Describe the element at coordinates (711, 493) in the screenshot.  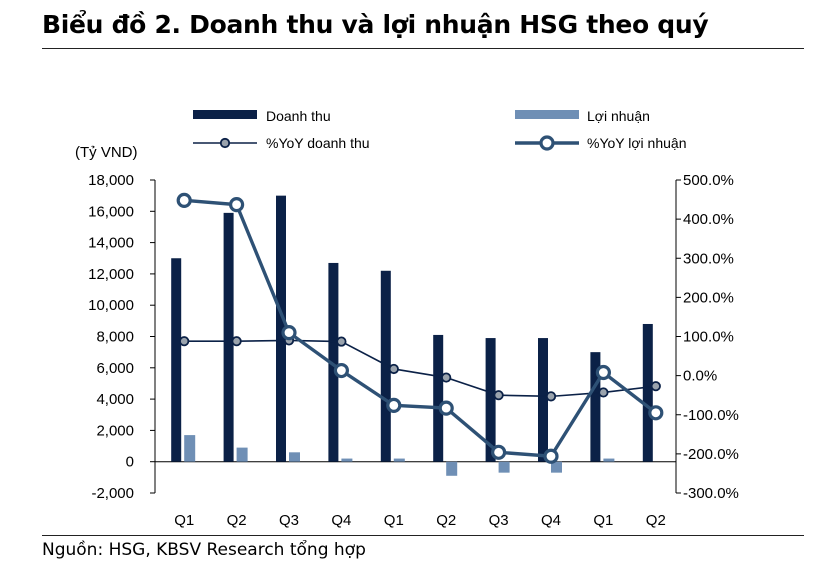
I see `y2-tick-label: -300.0%` at that location.